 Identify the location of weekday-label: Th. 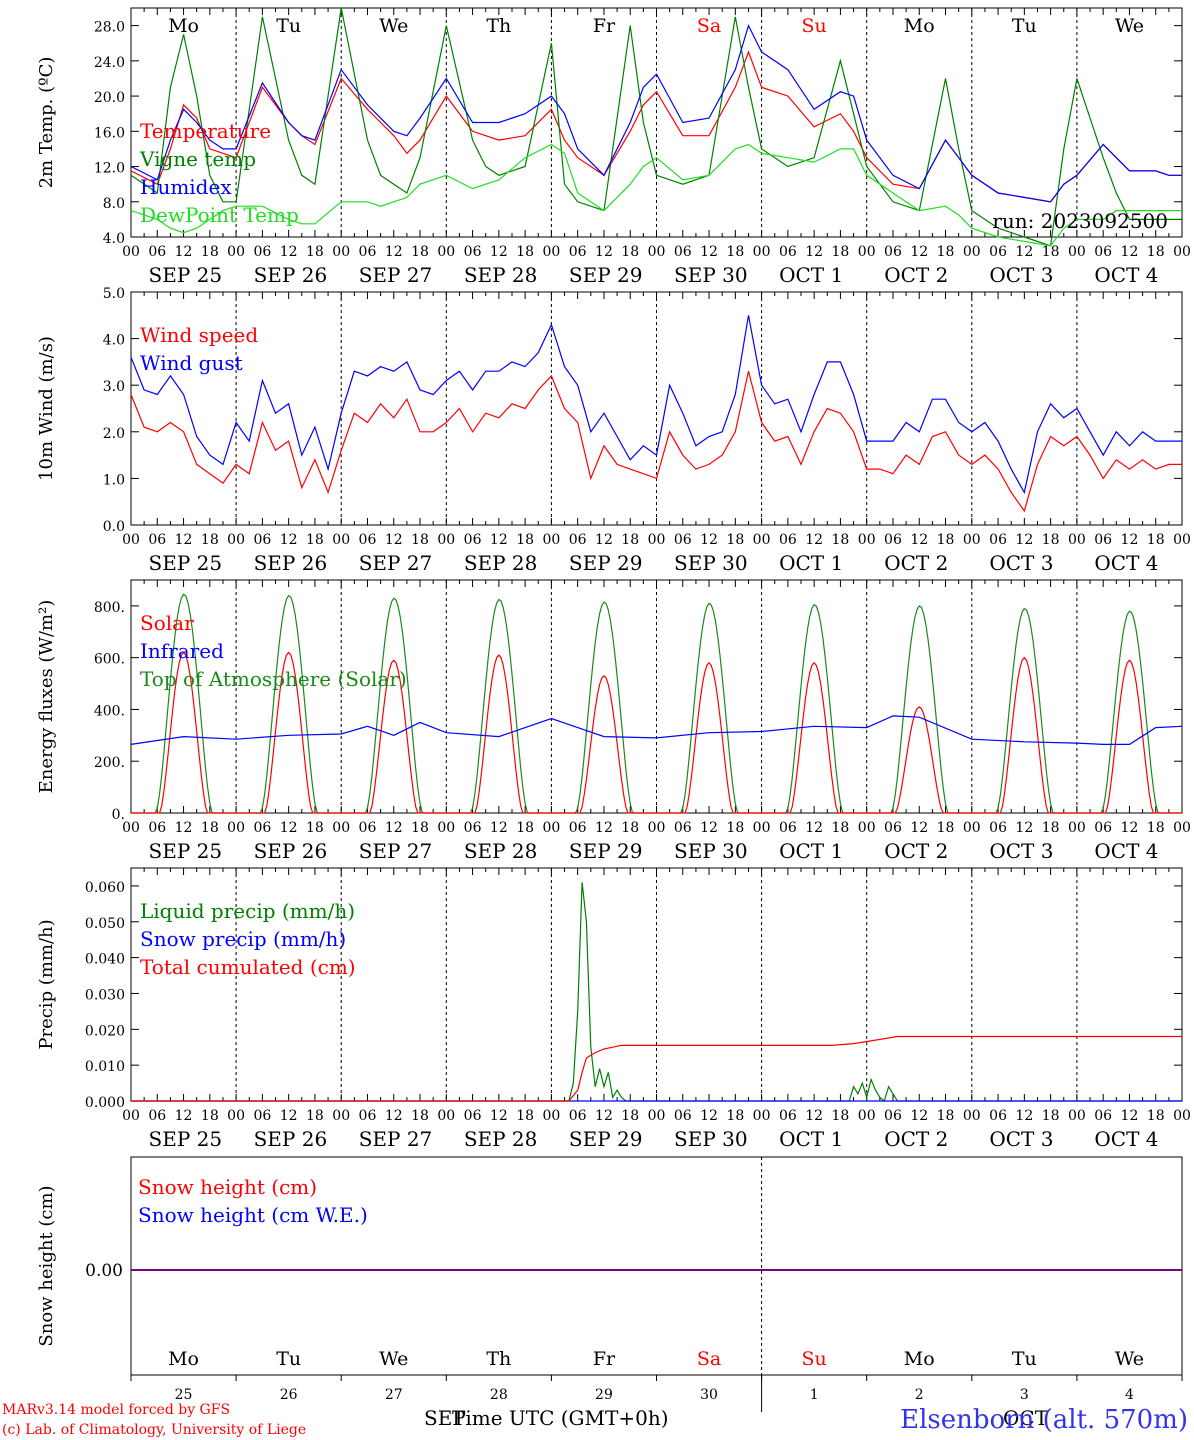
(498, 26).